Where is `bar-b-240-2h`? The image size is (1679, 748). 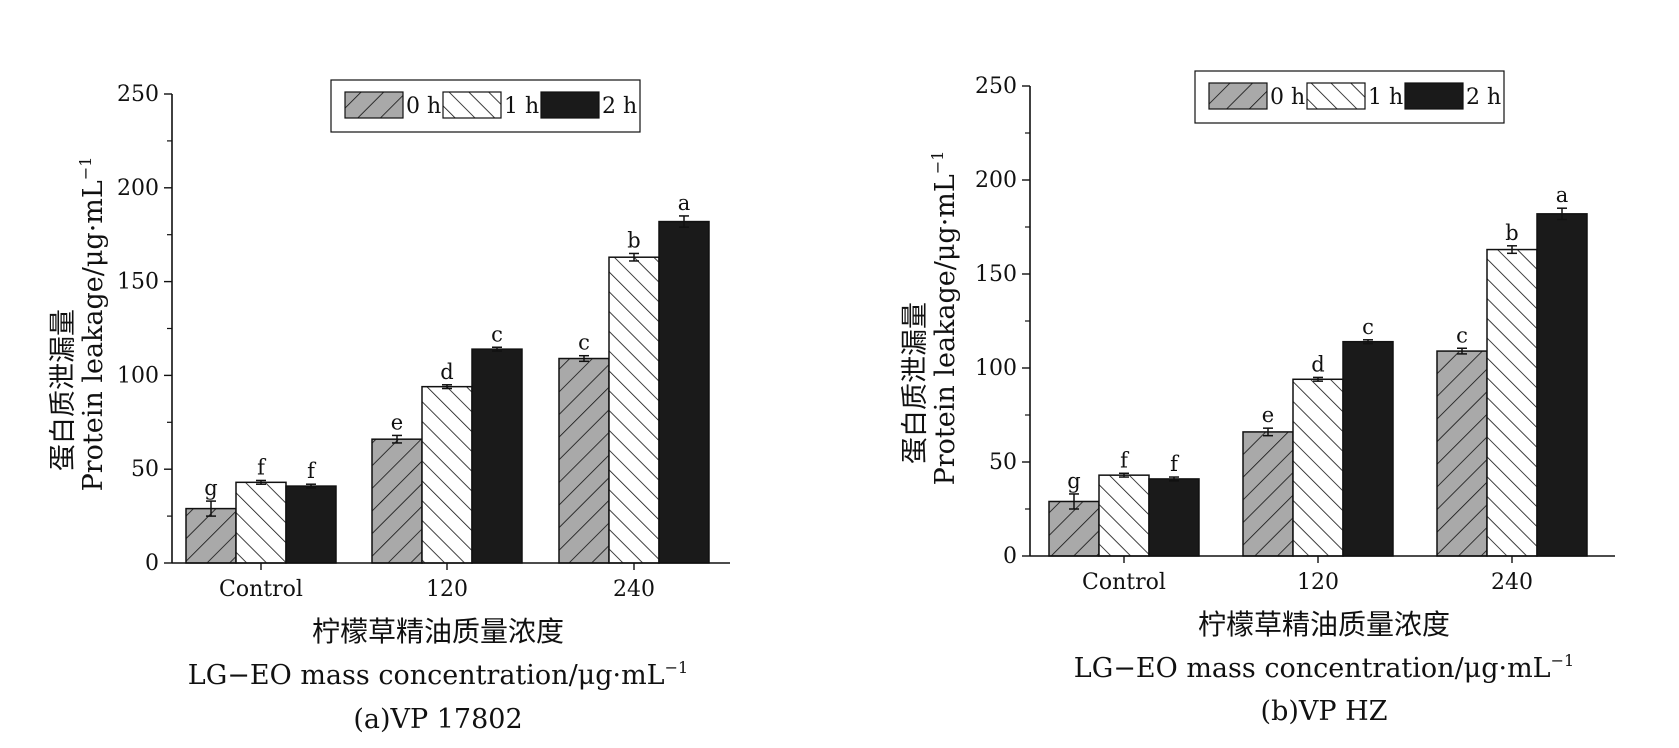 bar-b-240-2h is located at coordinates (1562, 385).